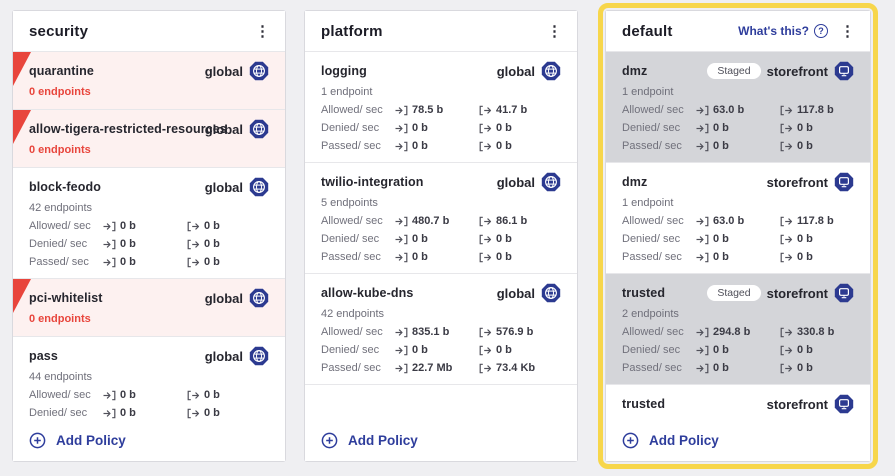  I want to click on policy-card: dmz storefront 1 endpoint Allowed/ sec 6, so click(738, 218).